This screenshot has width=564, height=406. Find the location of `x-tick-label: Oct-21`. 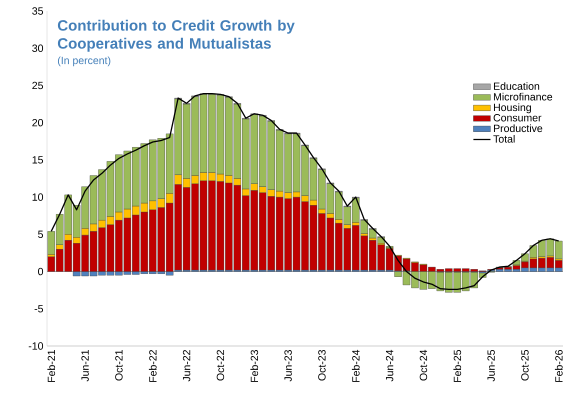

x-tick-label: Oct-21 is located at coordinates (119, 365).